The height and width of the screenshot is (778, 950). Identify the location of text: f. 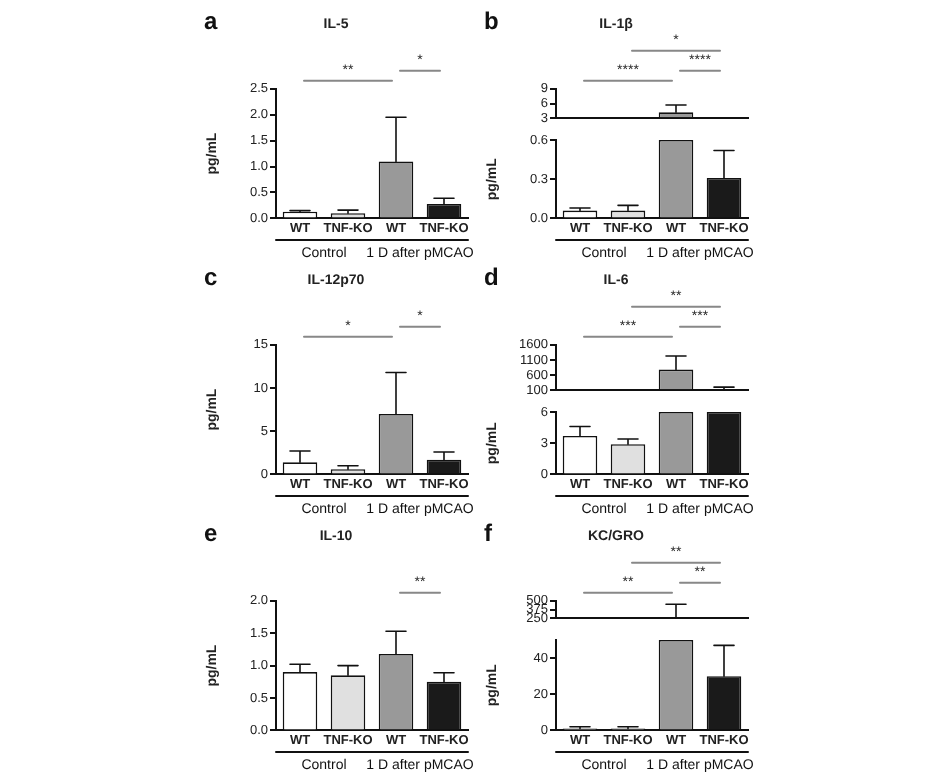
(489, 532).